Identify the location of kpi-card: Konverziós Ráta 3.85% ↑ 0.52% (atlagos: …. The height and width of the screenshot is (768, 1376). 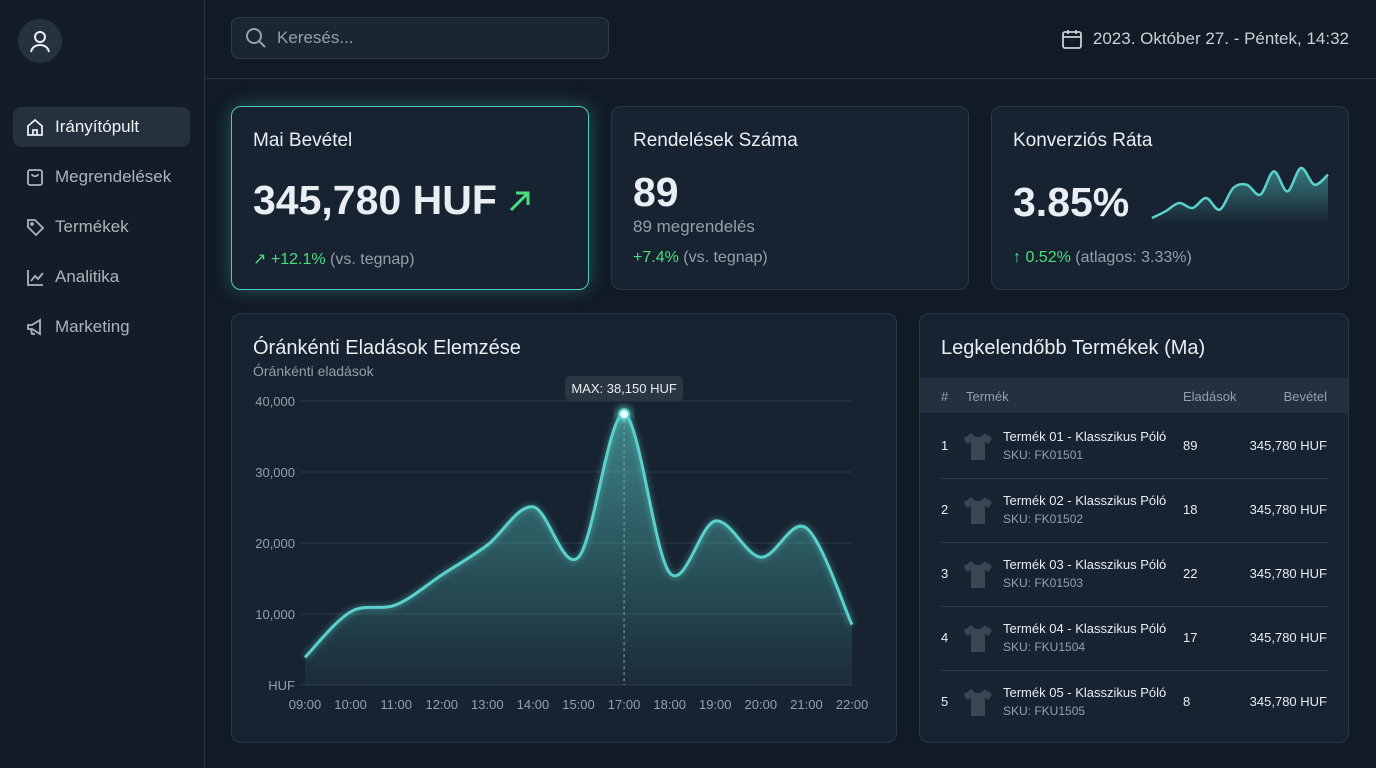
(1170, 198).